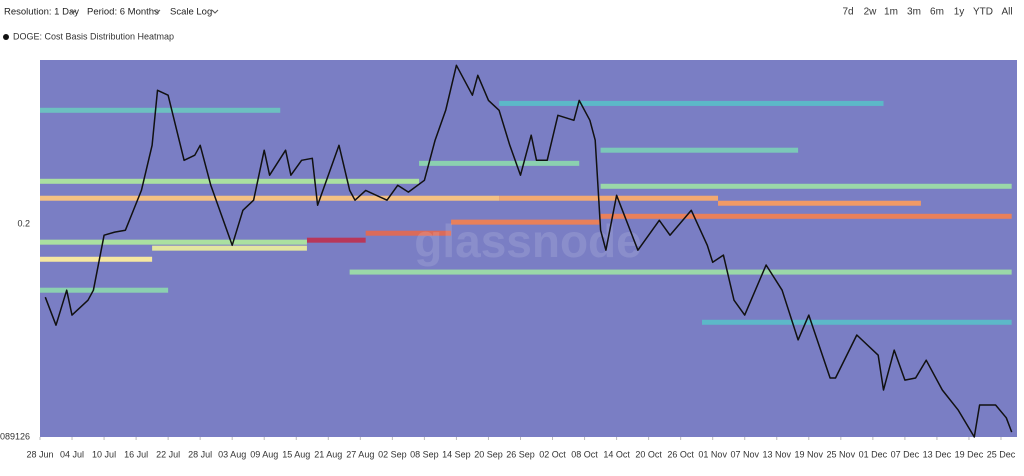  What do you see at coordinates (841, 454) in the screenshot?
I see `x-tick-label: 25 Nov` at bounding box center [841, 454].